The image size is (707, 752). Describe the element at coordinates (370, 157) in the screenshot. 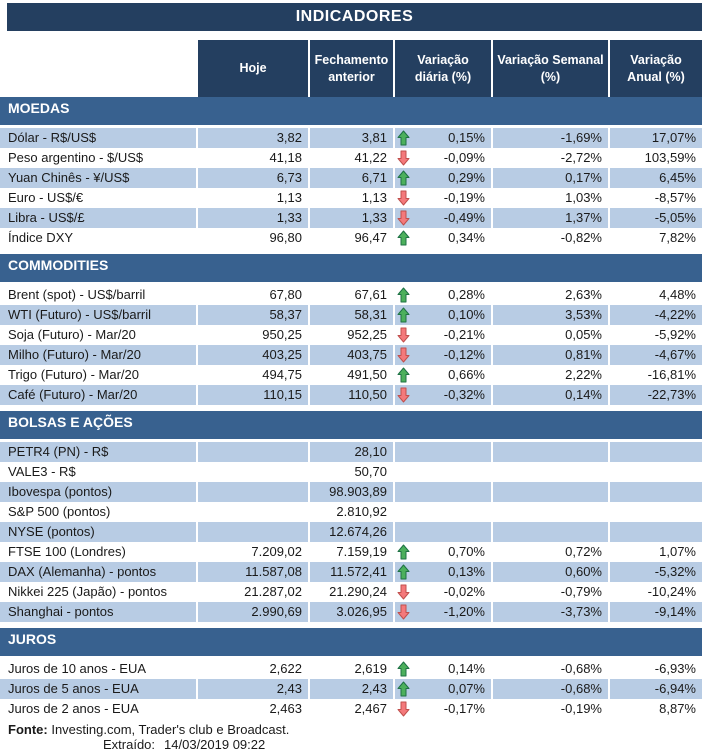

I see `cell-fechamento-anterior: 41,22` at that location.